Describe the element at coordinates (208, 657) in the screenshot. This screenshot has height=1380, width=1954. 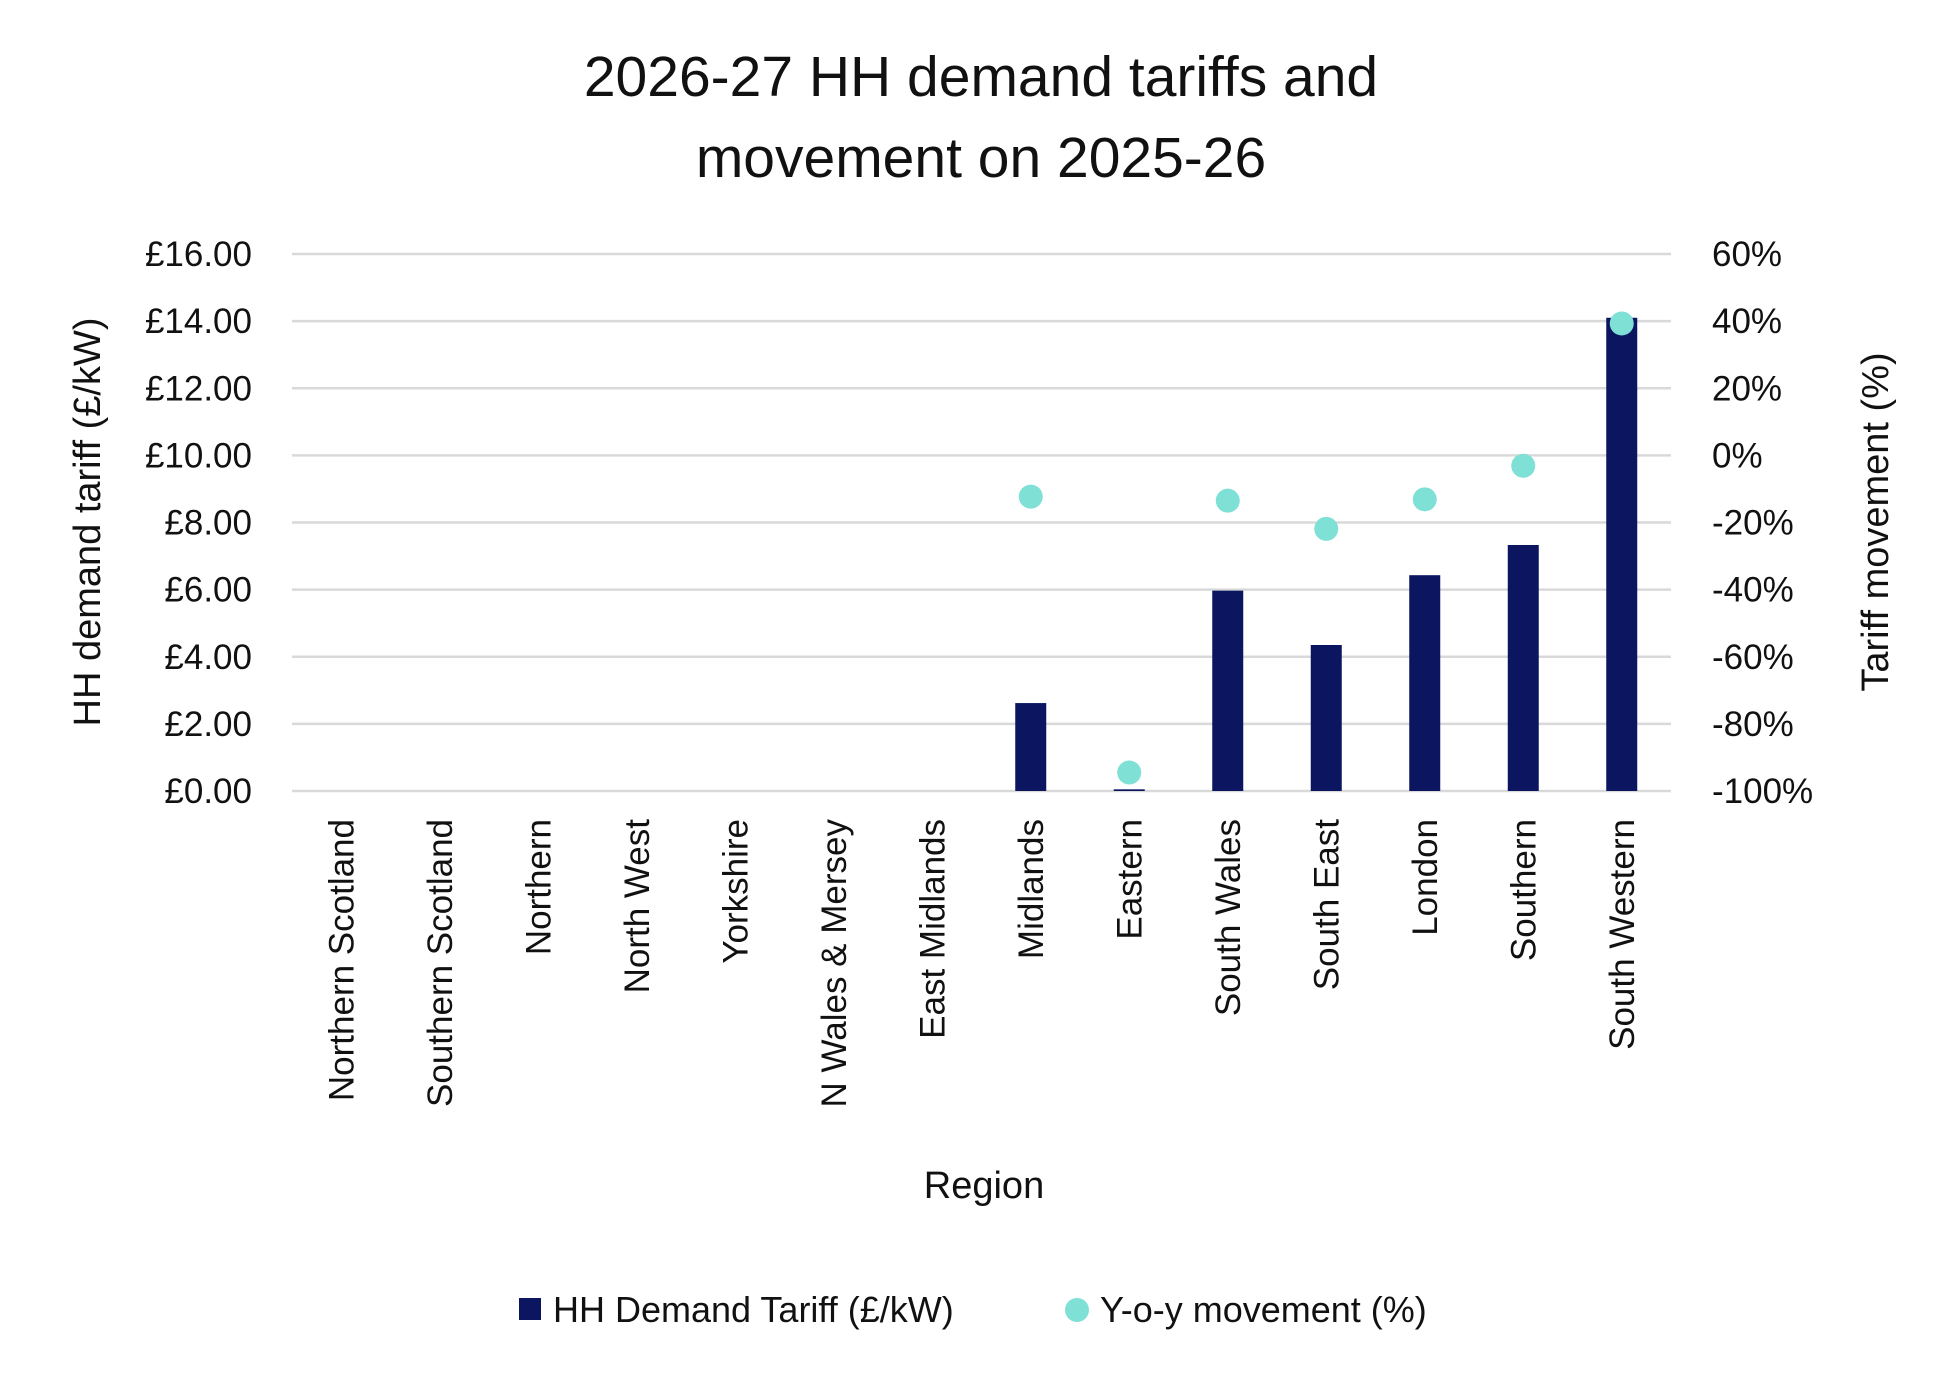
I see `y-tick-label: £4.00` at that location.